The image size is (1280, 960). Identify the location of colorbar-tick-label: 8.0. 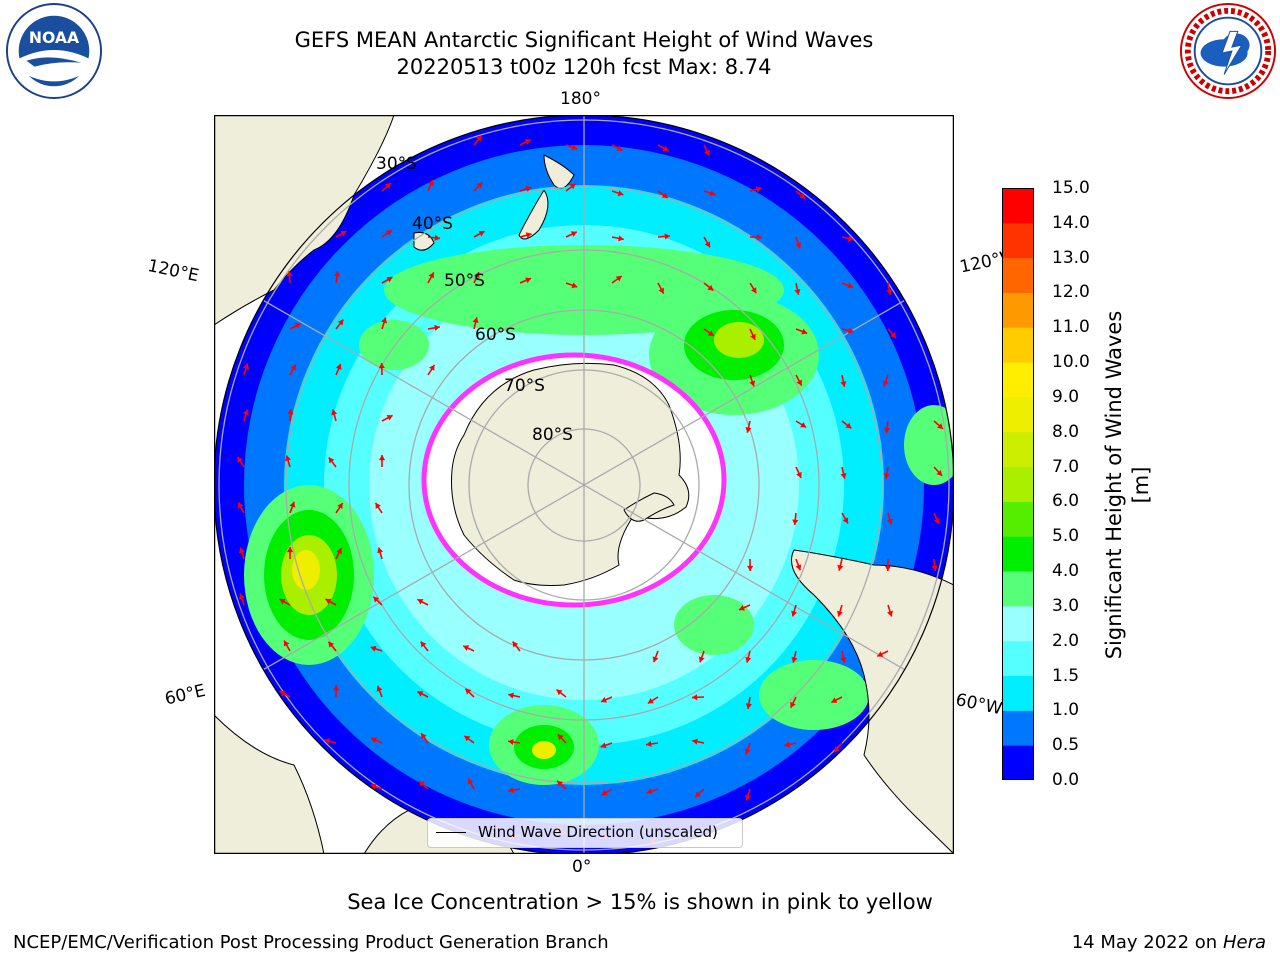
(1066, 431).